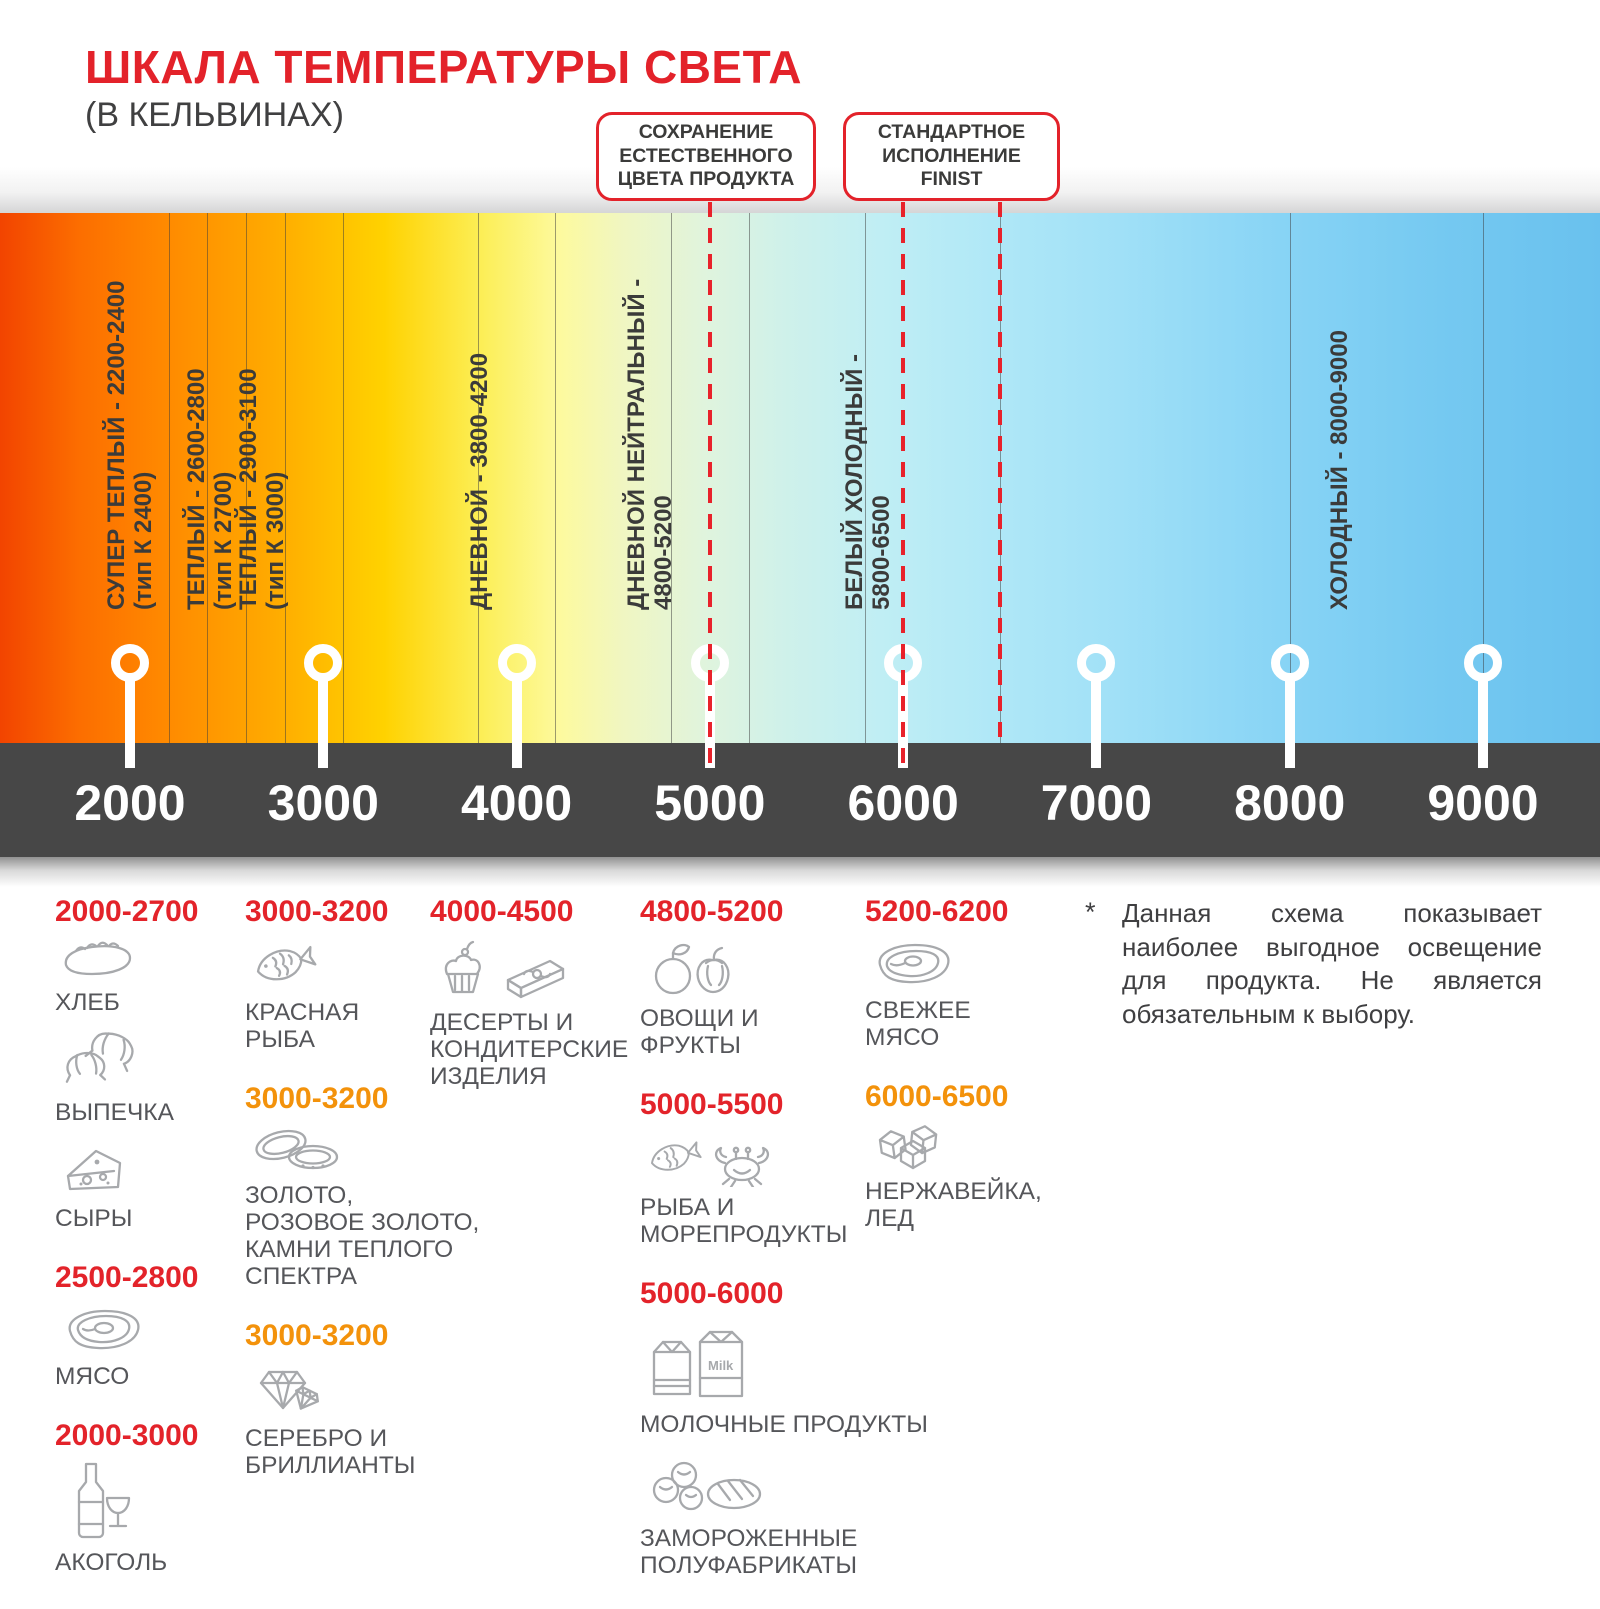 The width and height of the screenshot is (1600, 1609). I want to click on category-range: 2000-2700, so click(127, 911).